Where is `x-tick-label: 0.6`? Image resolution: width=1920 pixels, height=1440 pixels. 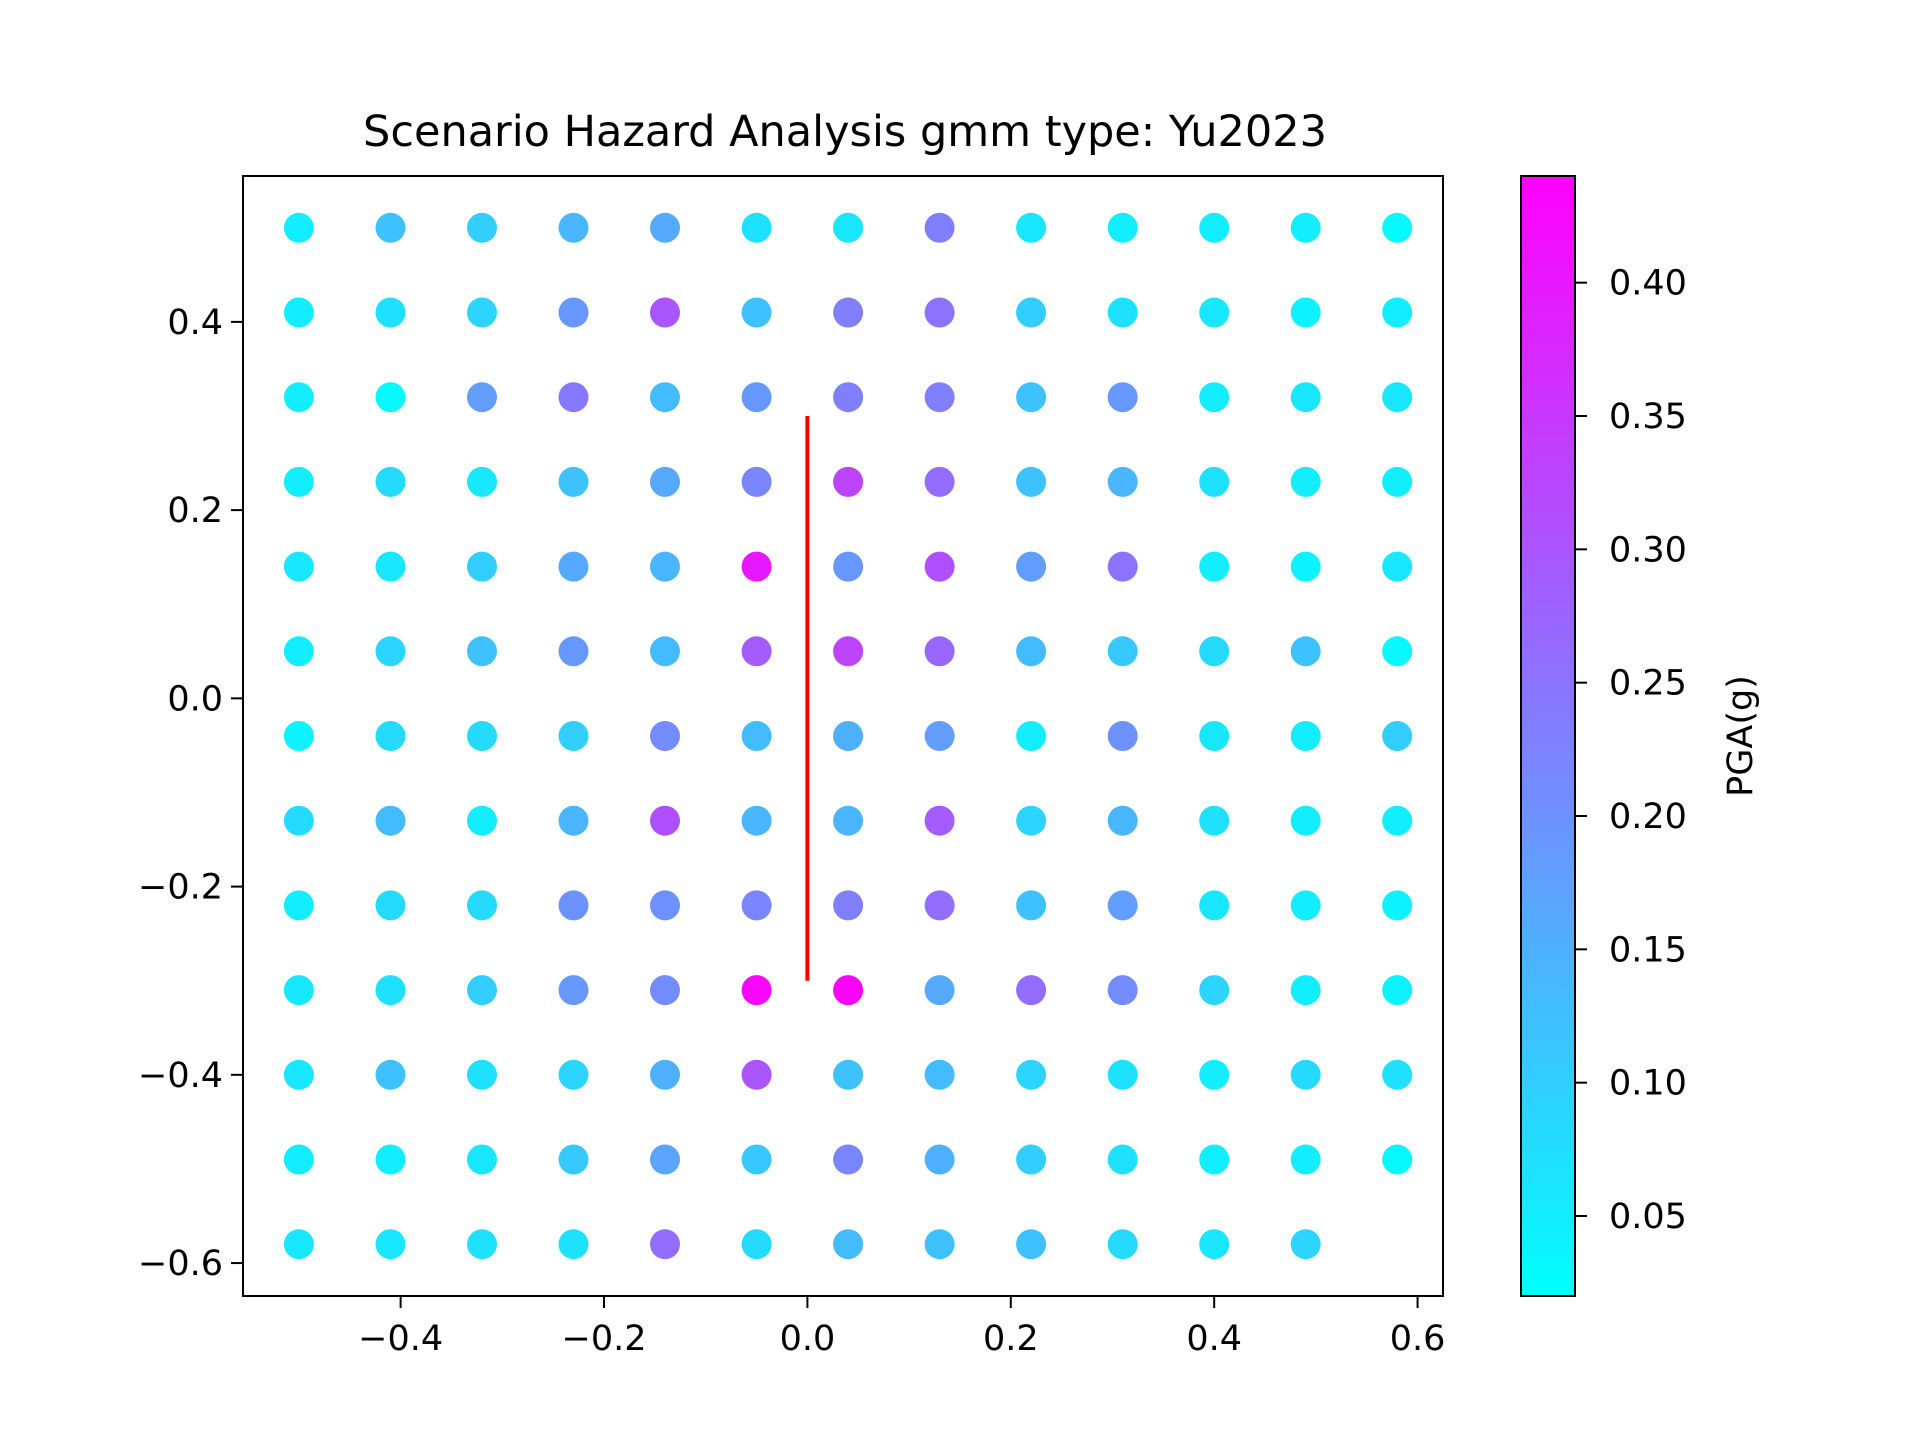 x-tick-label: 0.6 is located at coordinates (1418, 1339).